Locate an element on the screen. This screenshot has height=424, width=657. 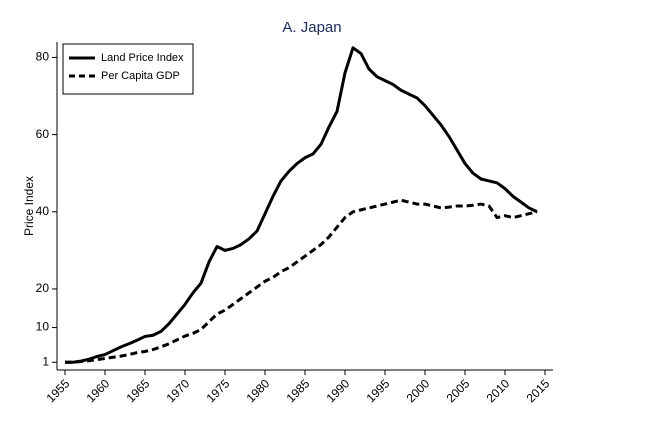
x-tick-label: 1980 is located at coordinates (258, 390).